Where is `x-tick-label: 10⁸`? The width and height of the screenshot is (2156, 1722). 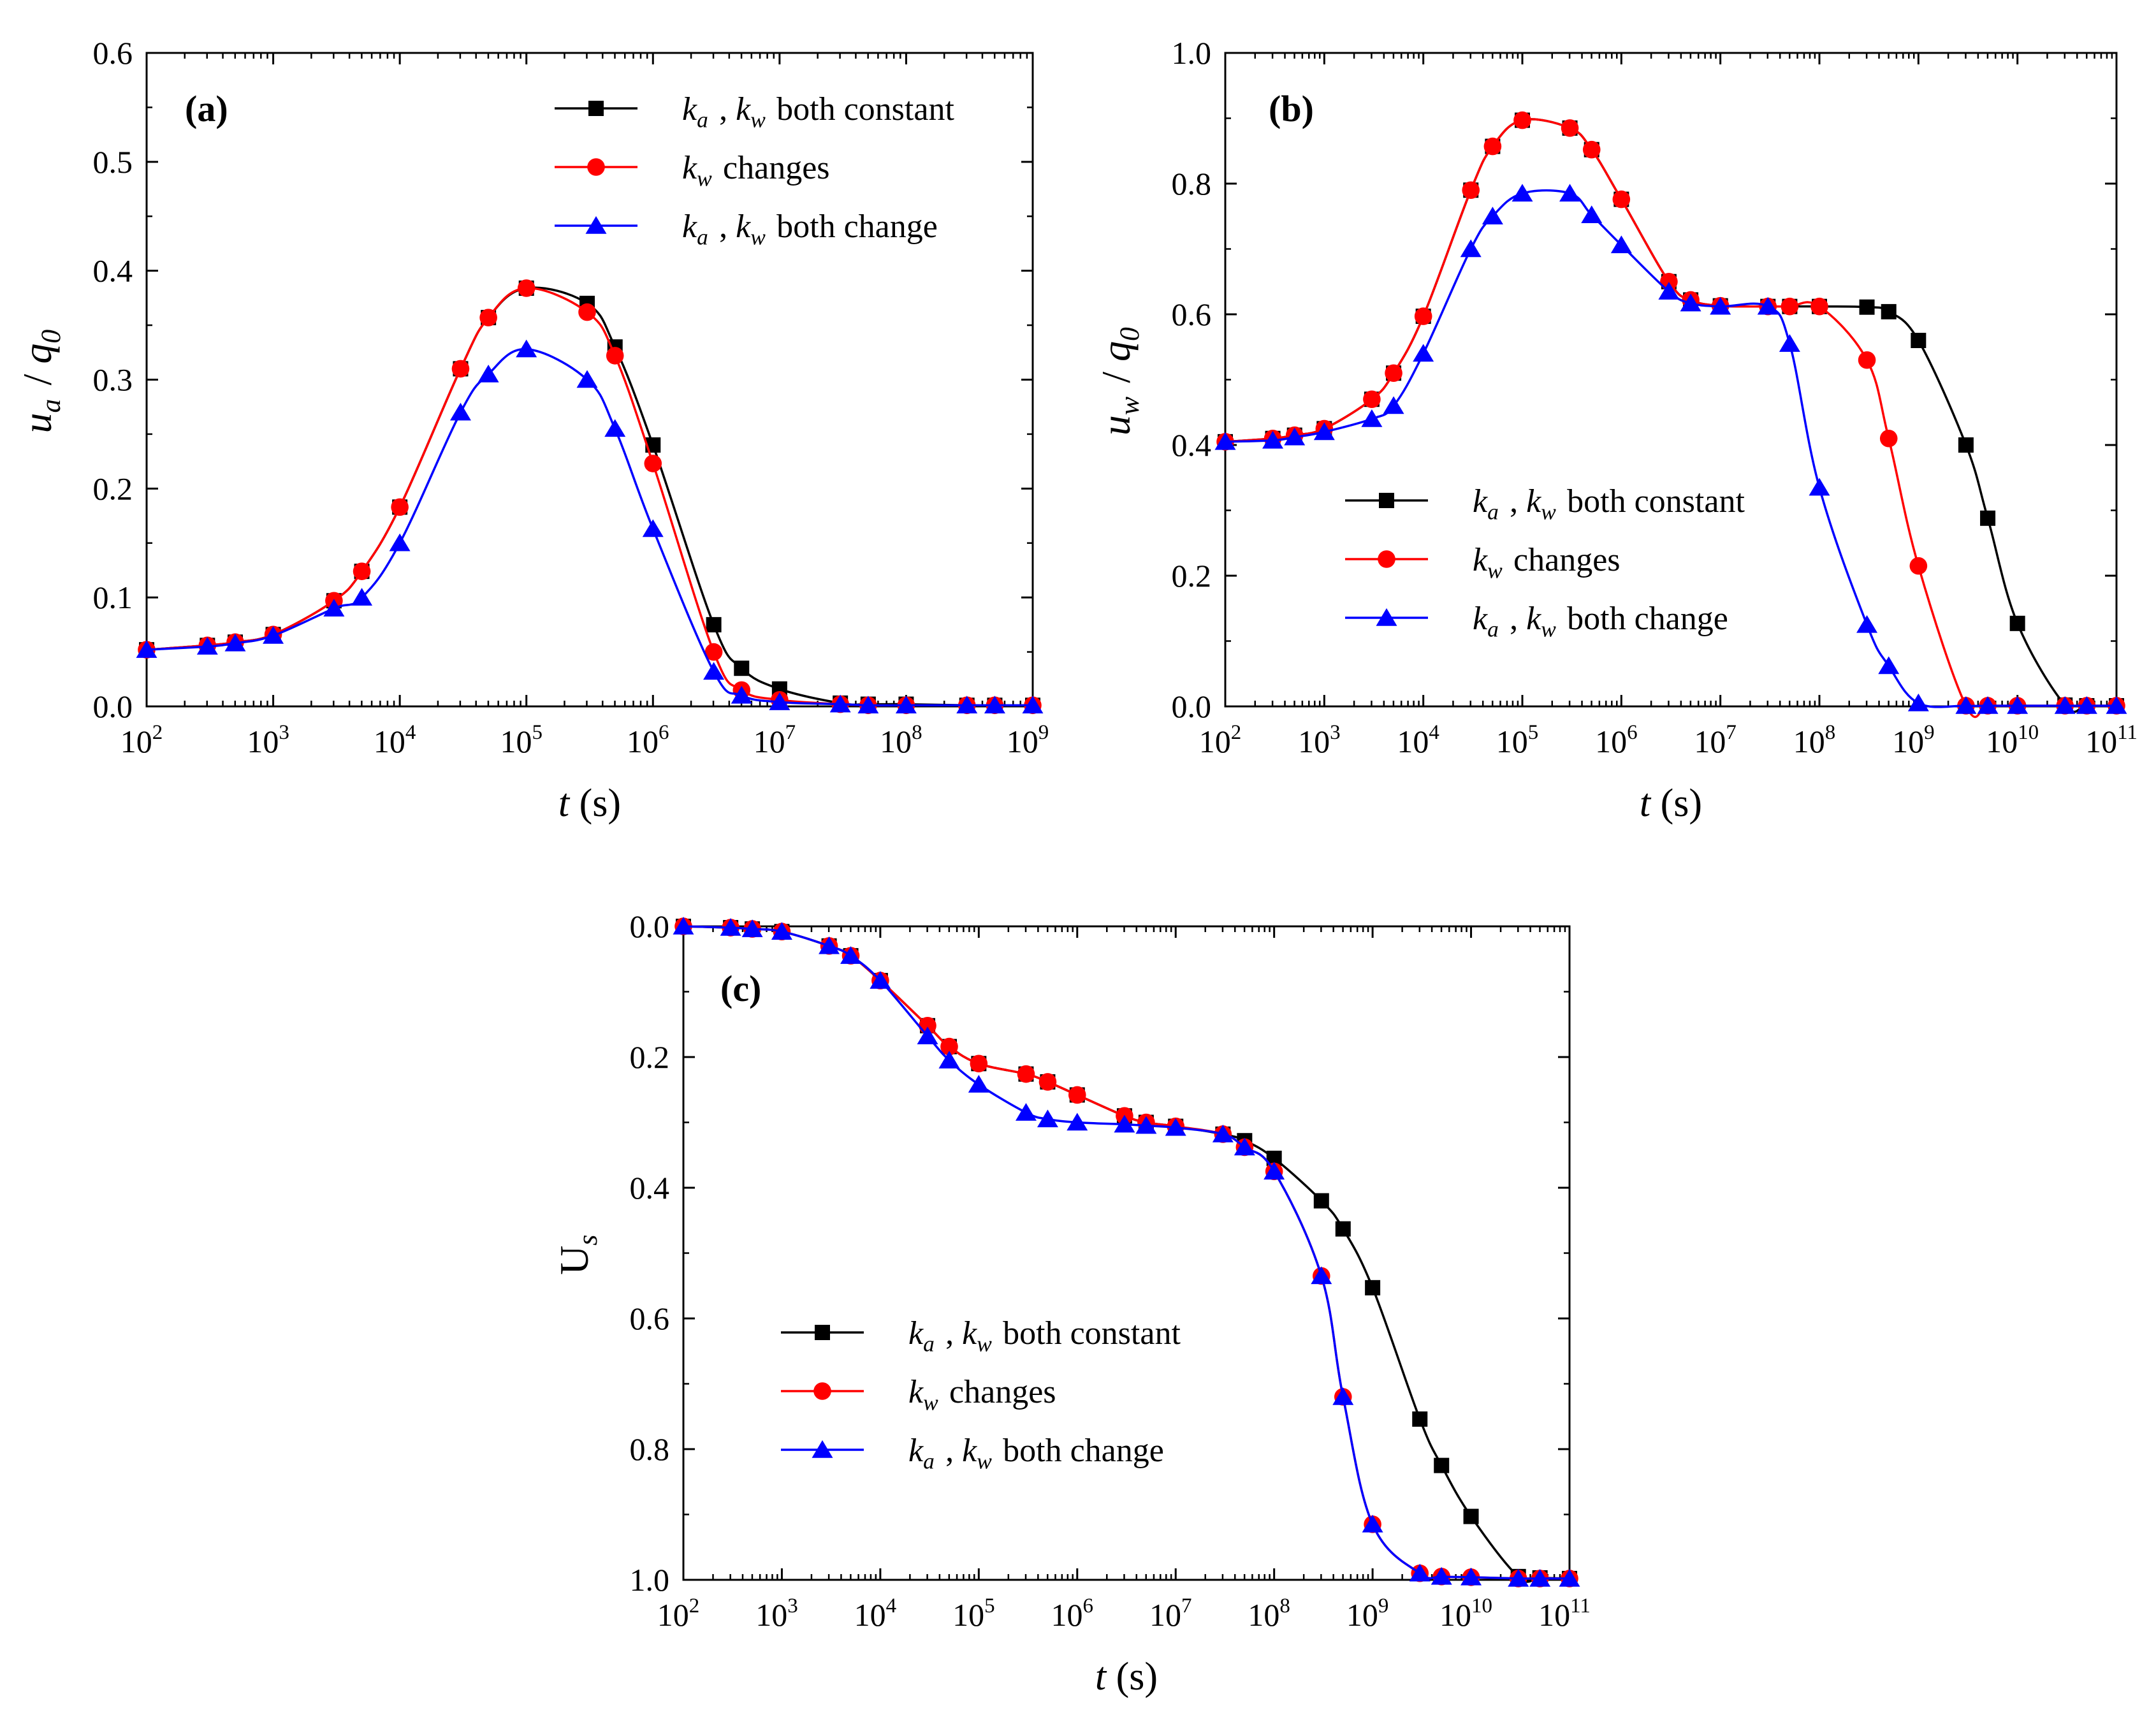 x-tick-label: 10⁸ is located at coordinates (1814, 740).